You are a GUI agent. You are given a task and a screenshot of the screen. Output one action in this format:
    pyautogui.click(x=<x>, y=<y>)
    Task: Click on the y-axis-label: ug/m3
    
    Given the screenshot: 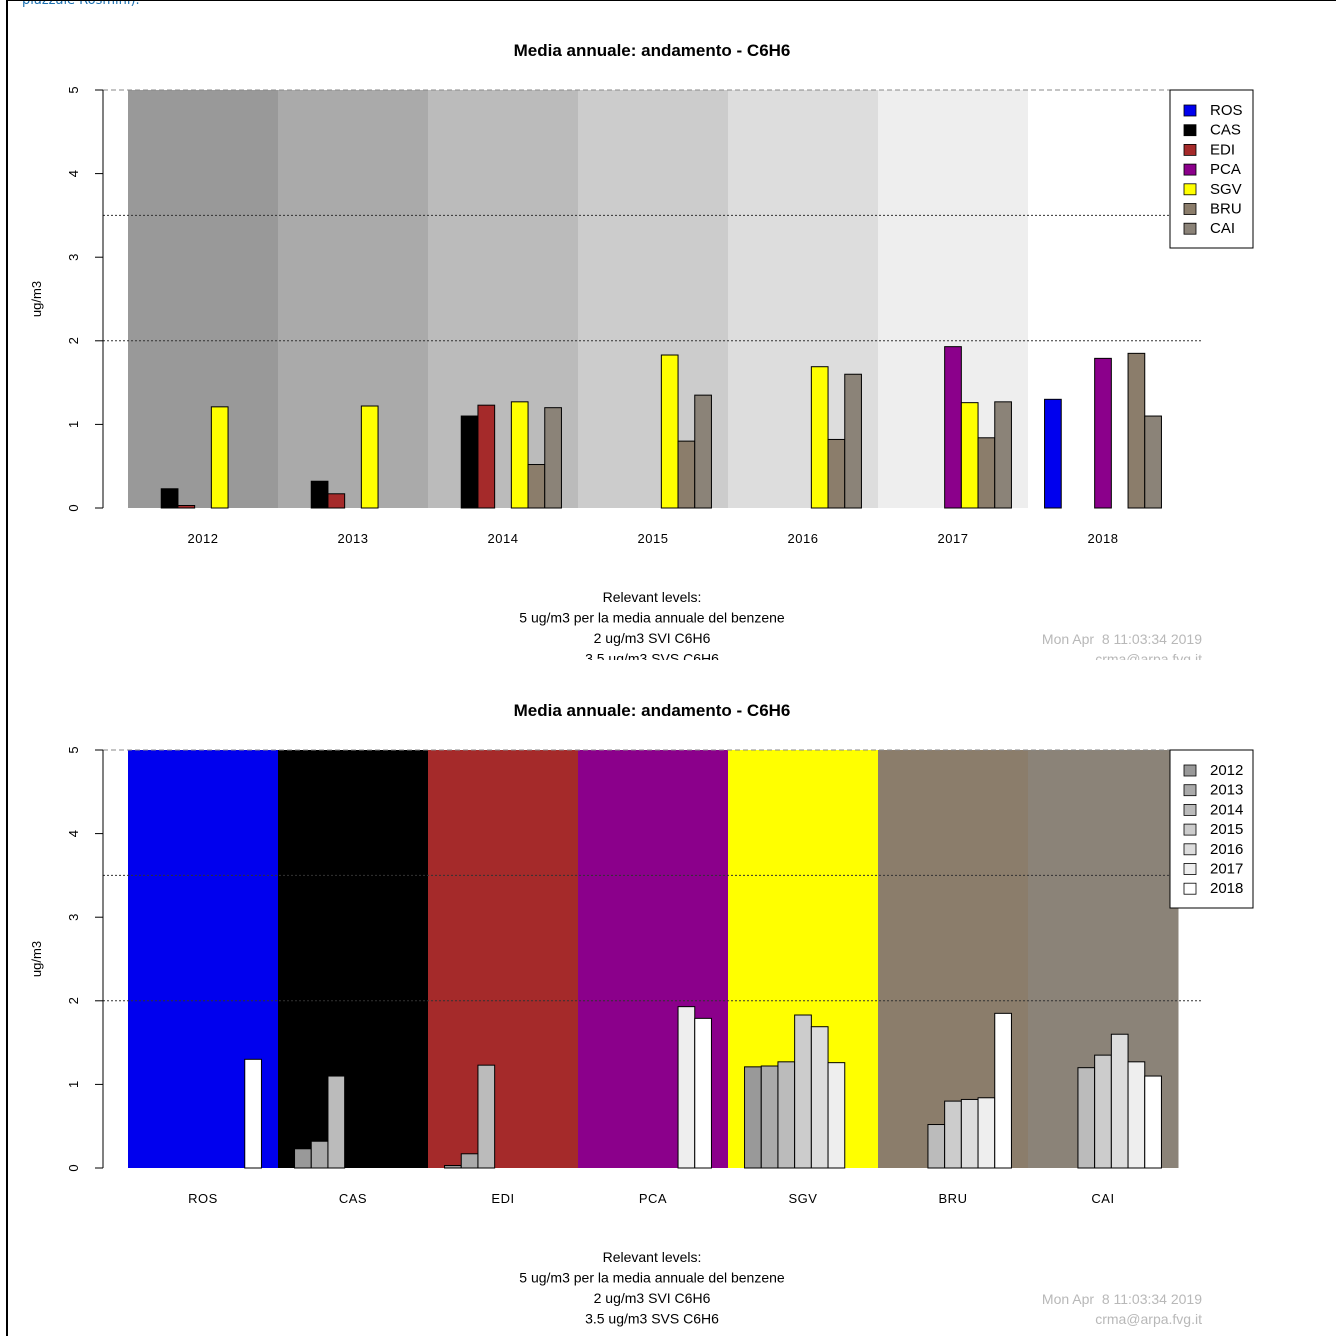 What is the action you would take?
    pyautogui.click(x=36, y=299)
    